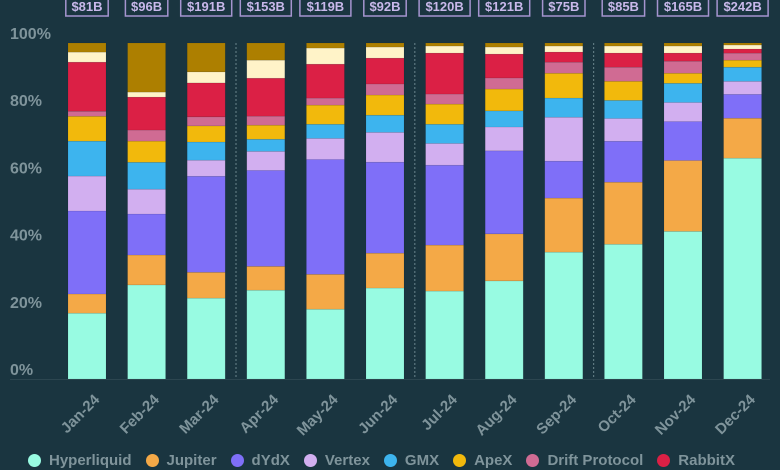  What do you see at coordinates (706, 460) in the screenshot?
I see `legend-label: RabbitX` at bounding box center [706, 460].